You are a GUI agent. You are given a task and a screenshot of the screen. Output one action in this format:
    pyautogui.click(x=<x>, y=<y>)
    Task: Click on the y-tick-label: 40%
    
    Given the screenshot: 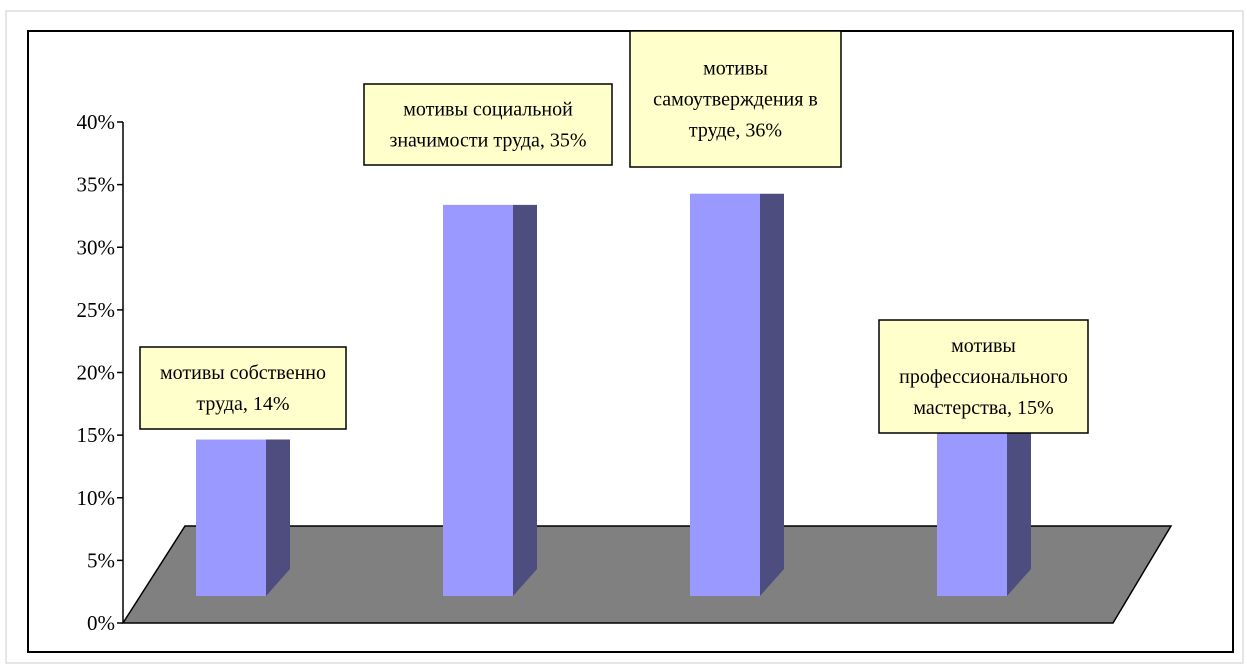 What is the action you would take?
    pyautogui.click(x=96, y=122)
    